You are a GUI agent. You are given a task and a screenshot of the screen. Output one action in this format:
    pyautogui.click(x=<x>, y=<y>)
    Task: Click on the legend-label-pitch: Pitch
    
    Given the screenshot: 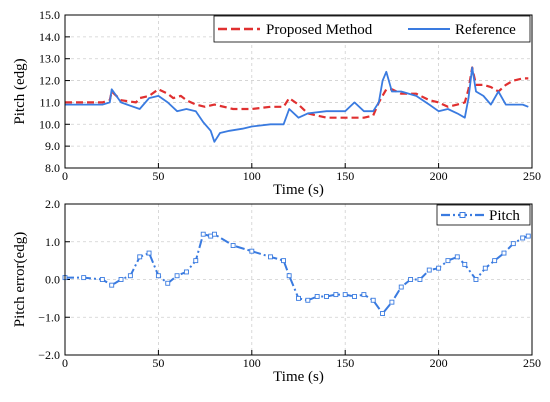 What is the action you would take?
    pyautogui.click(x=504, y=216)
    